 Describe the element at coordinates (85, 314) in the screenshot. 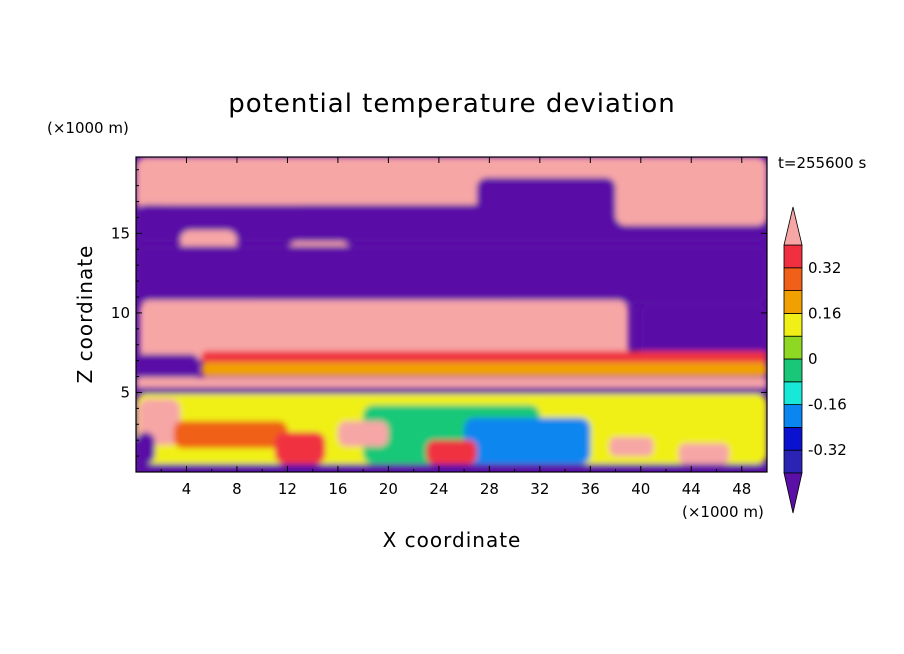

I see `y-axis-title: Z coordinate` at that location.